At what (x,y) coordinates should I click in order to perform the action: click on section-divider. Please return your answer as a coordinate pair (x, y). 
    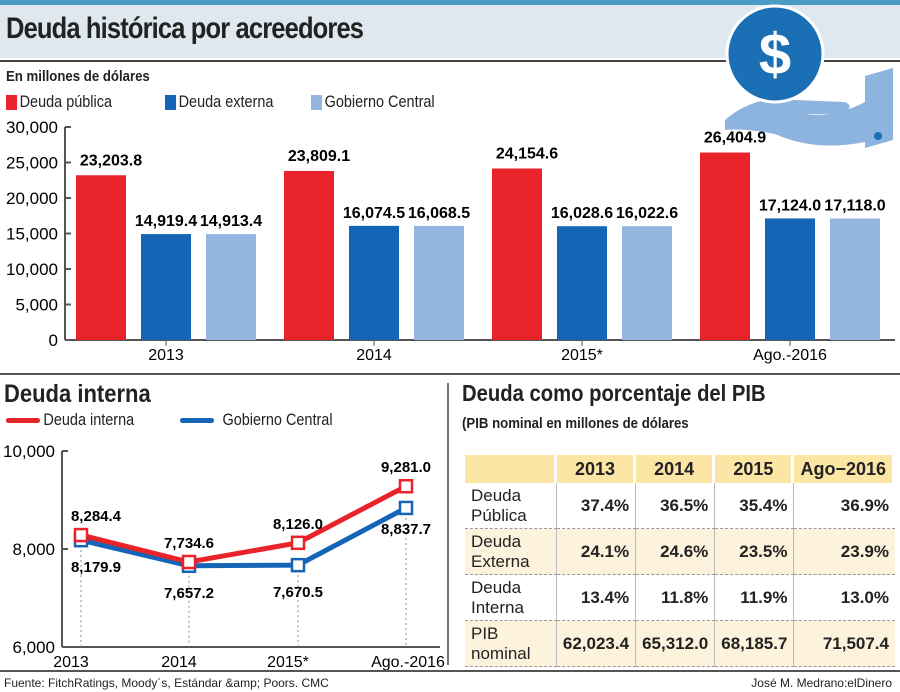
    Looking at the image, I should click on (450, 374).